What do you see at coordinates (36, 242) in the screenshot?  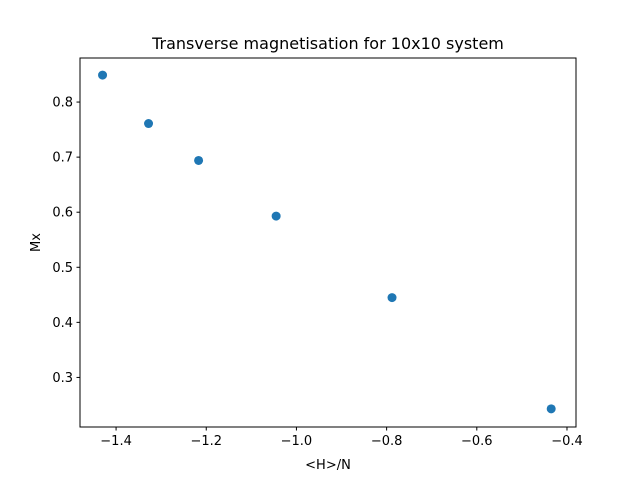 I see `y-axis-label: Mx` at bounding box center [36, 242].